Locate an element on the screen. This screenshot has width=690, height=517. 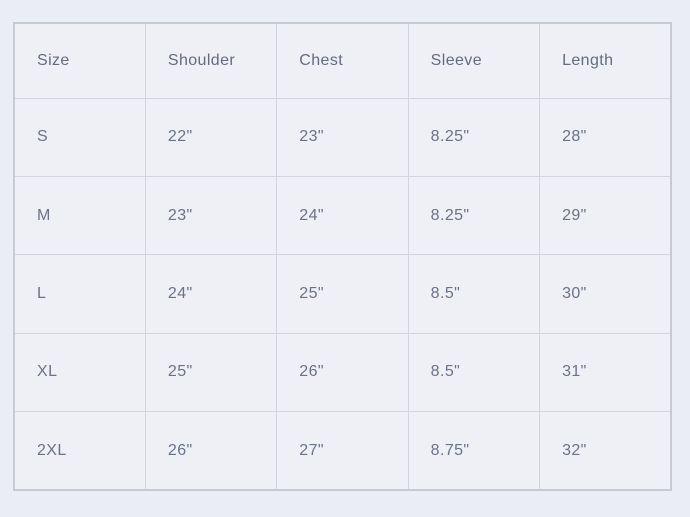
cell-chest: 24" is located at coordinates (342, 215).